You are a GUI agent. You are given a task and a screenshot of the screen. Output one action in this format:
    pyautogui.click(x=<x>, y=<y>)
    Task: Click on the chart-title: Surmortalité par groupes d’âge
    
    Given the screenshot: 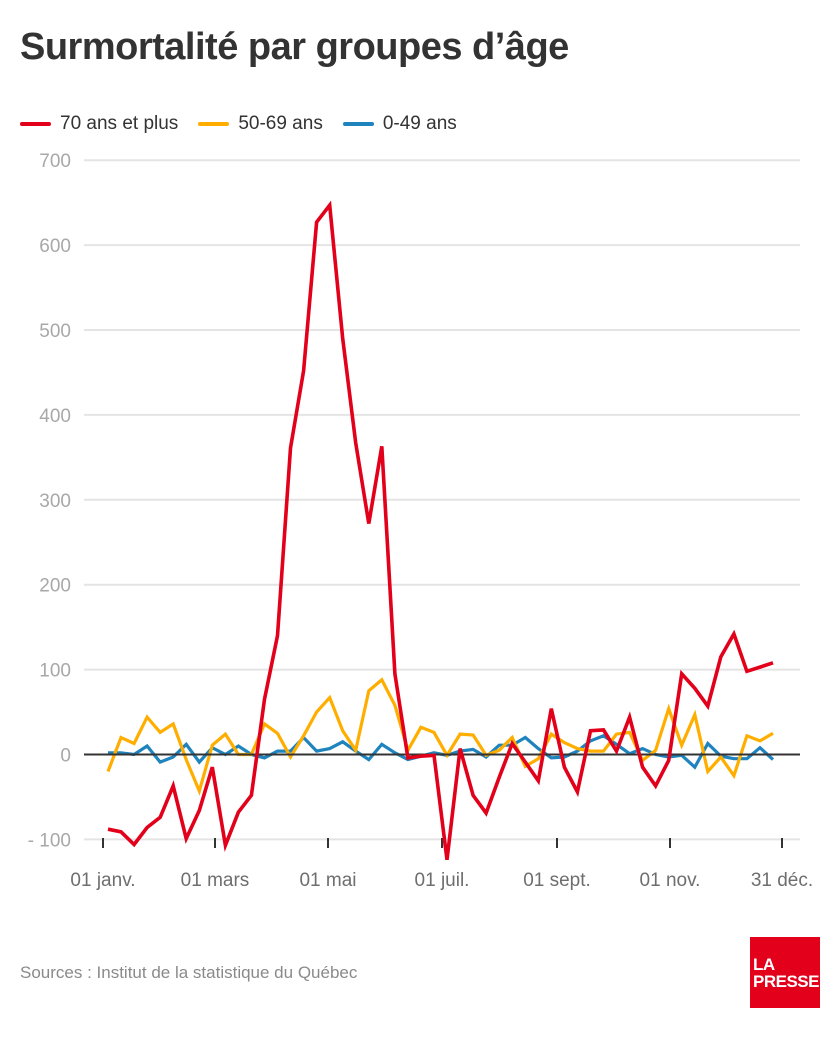 What is the action you would take?
    pyautogui.click(x=294, y=47)
    